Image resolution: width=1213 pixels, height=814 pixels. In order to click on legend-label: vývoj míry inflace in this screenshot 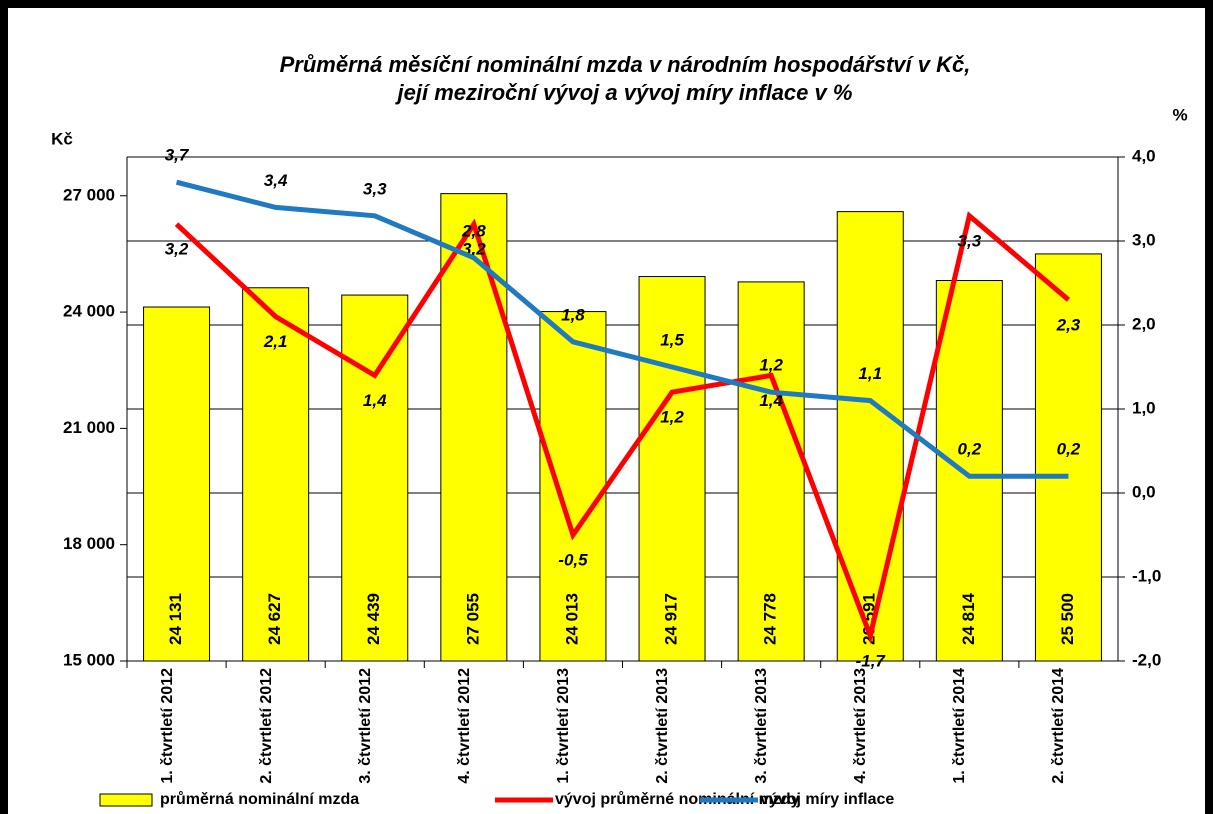, I will do `click(827, 799)`.